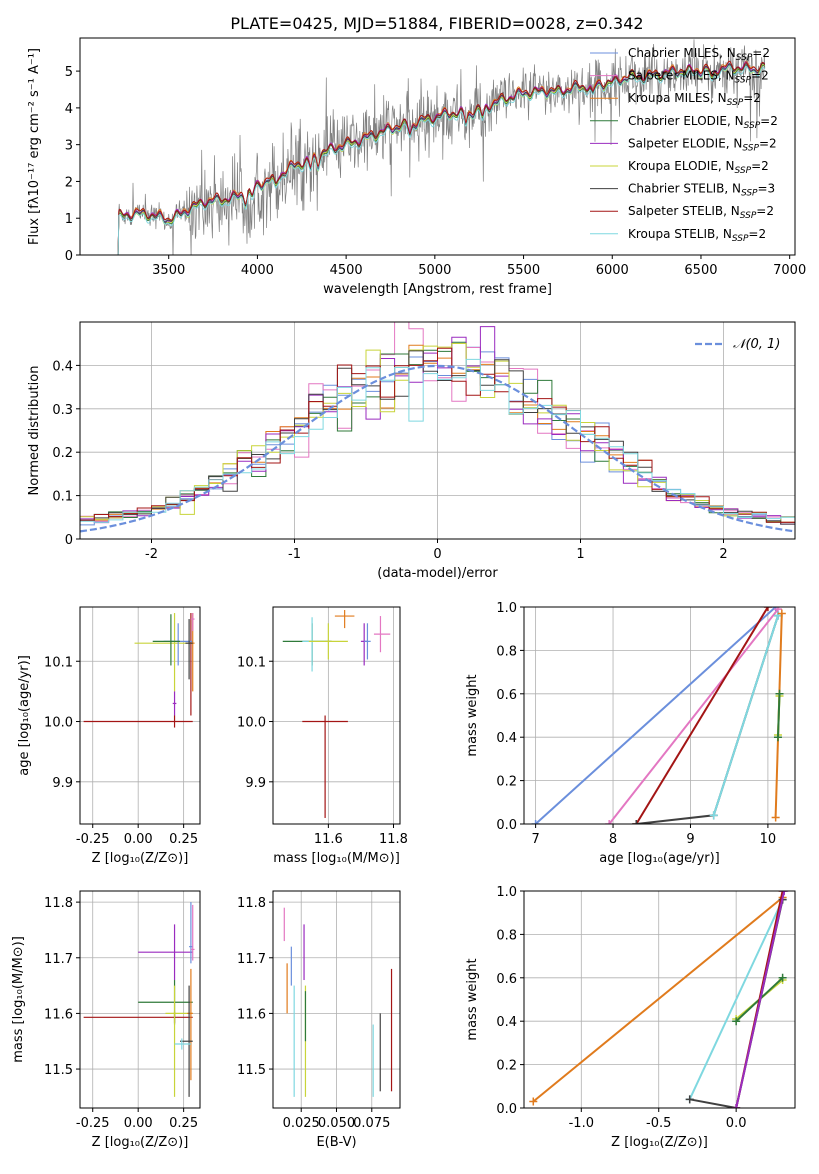 This screenshot has width=819, height=1174. What do you see at coordinates (24, 715) in the screenshot?
I see `age_vs_Z-ylabel: age [log₁₀(age/yr)]` at bounding box center [24, 715].